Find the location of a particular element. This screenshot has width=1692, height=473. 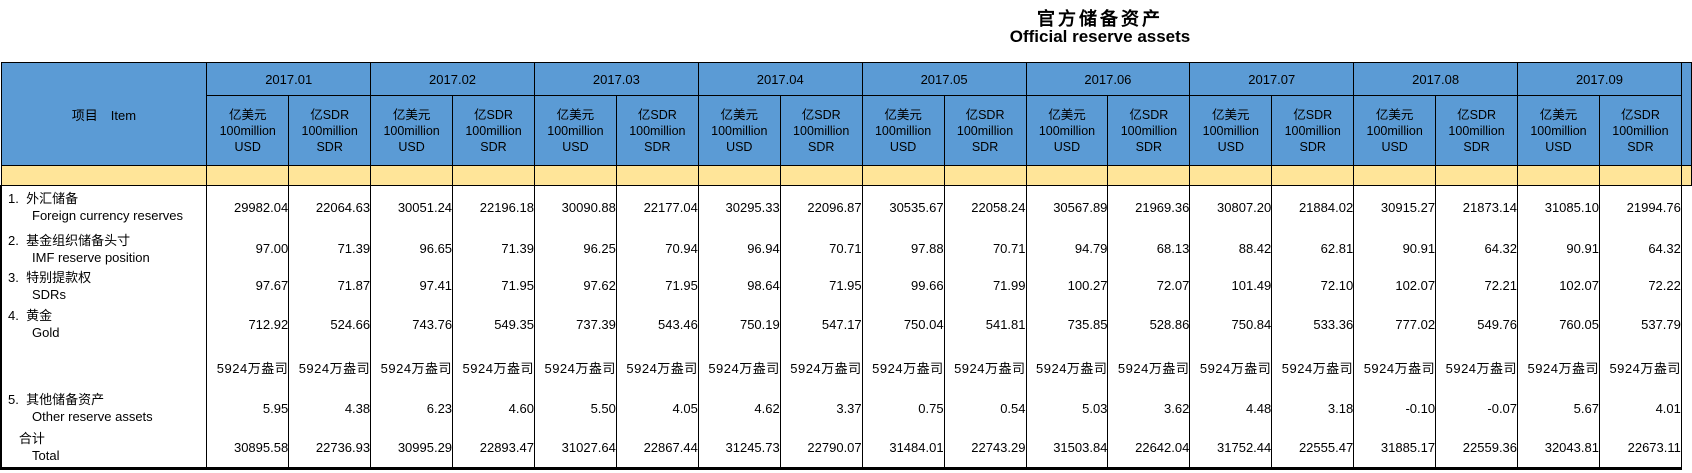

total-label: 合计 Total is located at coordinates (104, 448).